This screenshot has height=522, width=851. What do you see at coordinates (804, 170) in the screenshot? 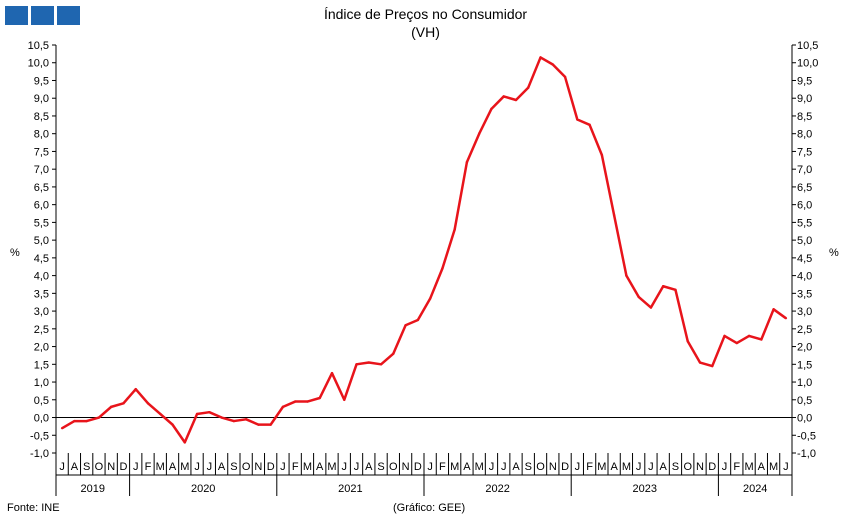
I see `y-tick-label-right: 7,0` at bounding box center [804, 170].